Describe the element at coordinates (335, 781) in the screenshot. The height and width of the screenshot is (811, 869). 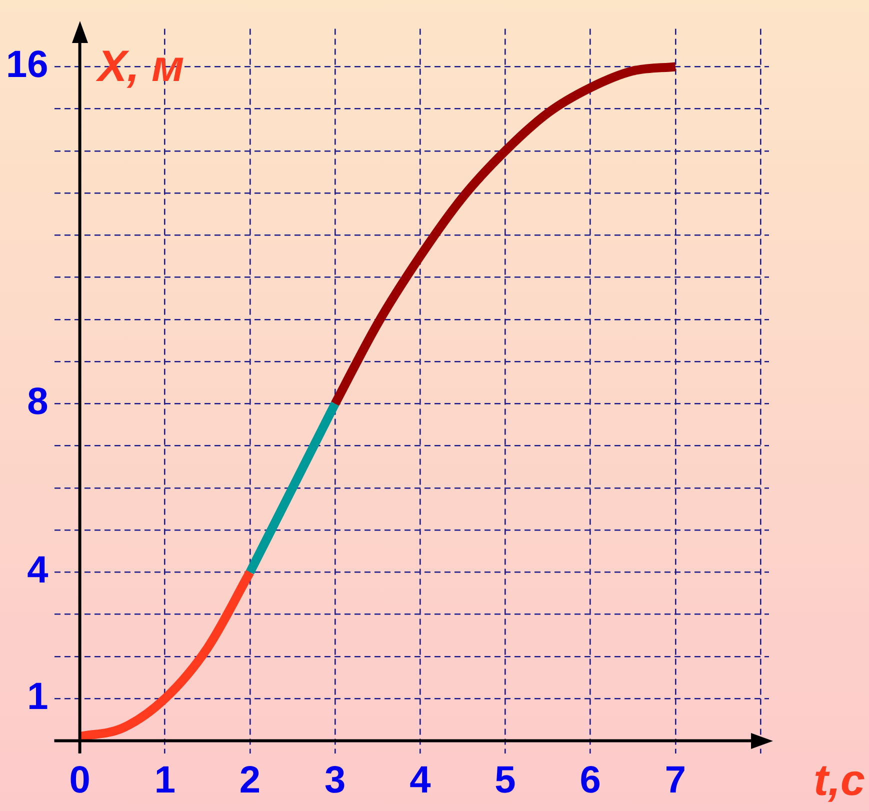
I see `x-tick-label: 3` at that location.